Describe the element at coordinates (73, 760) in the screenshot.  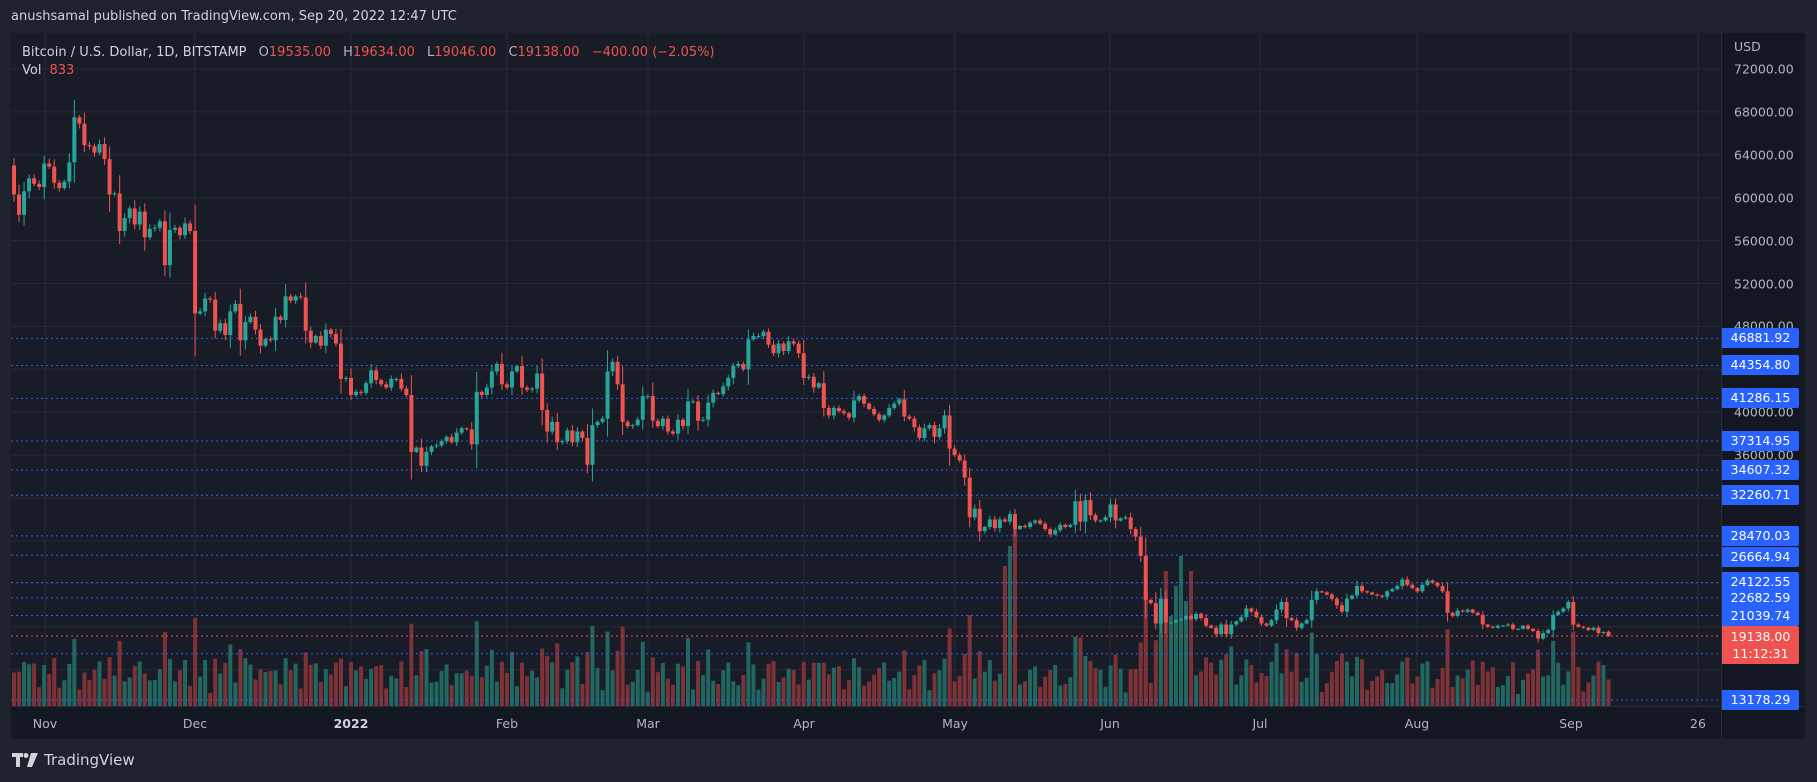
I see `tradingview-logo: TradingView` at that location.